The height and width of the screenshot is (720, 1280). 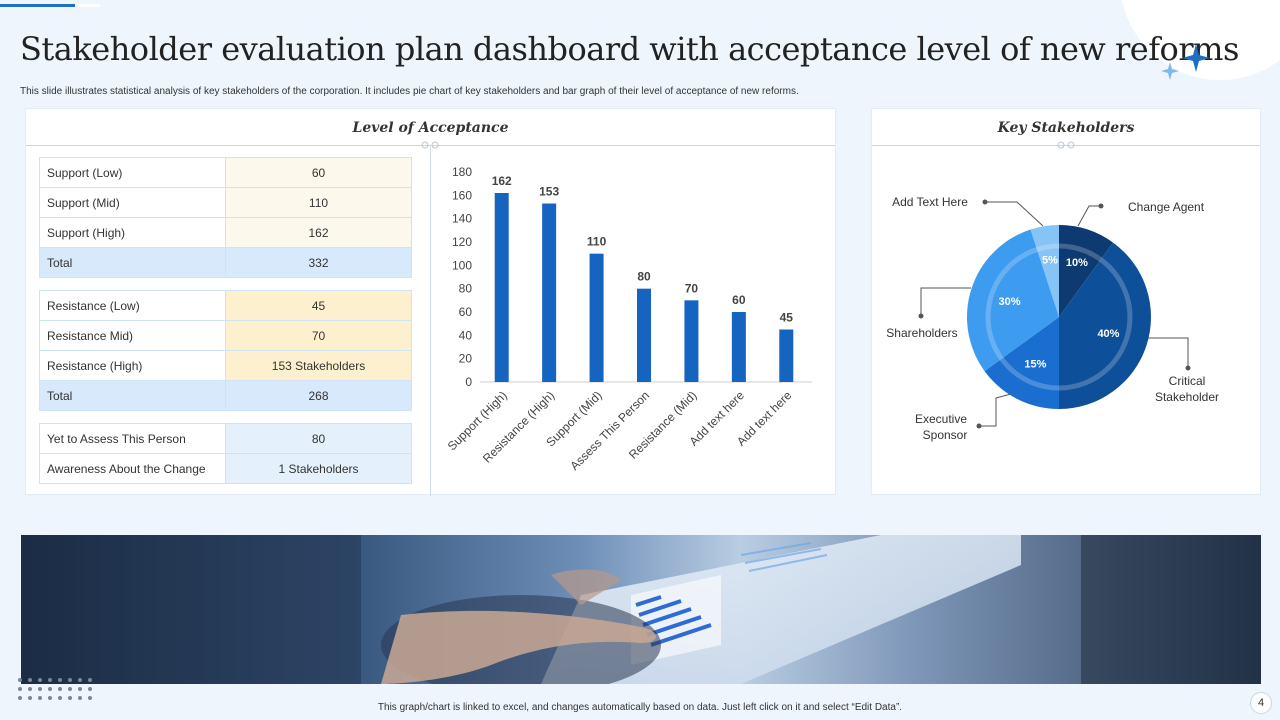 I want to click on support-high-value: 162, so click(x=318, y=232).